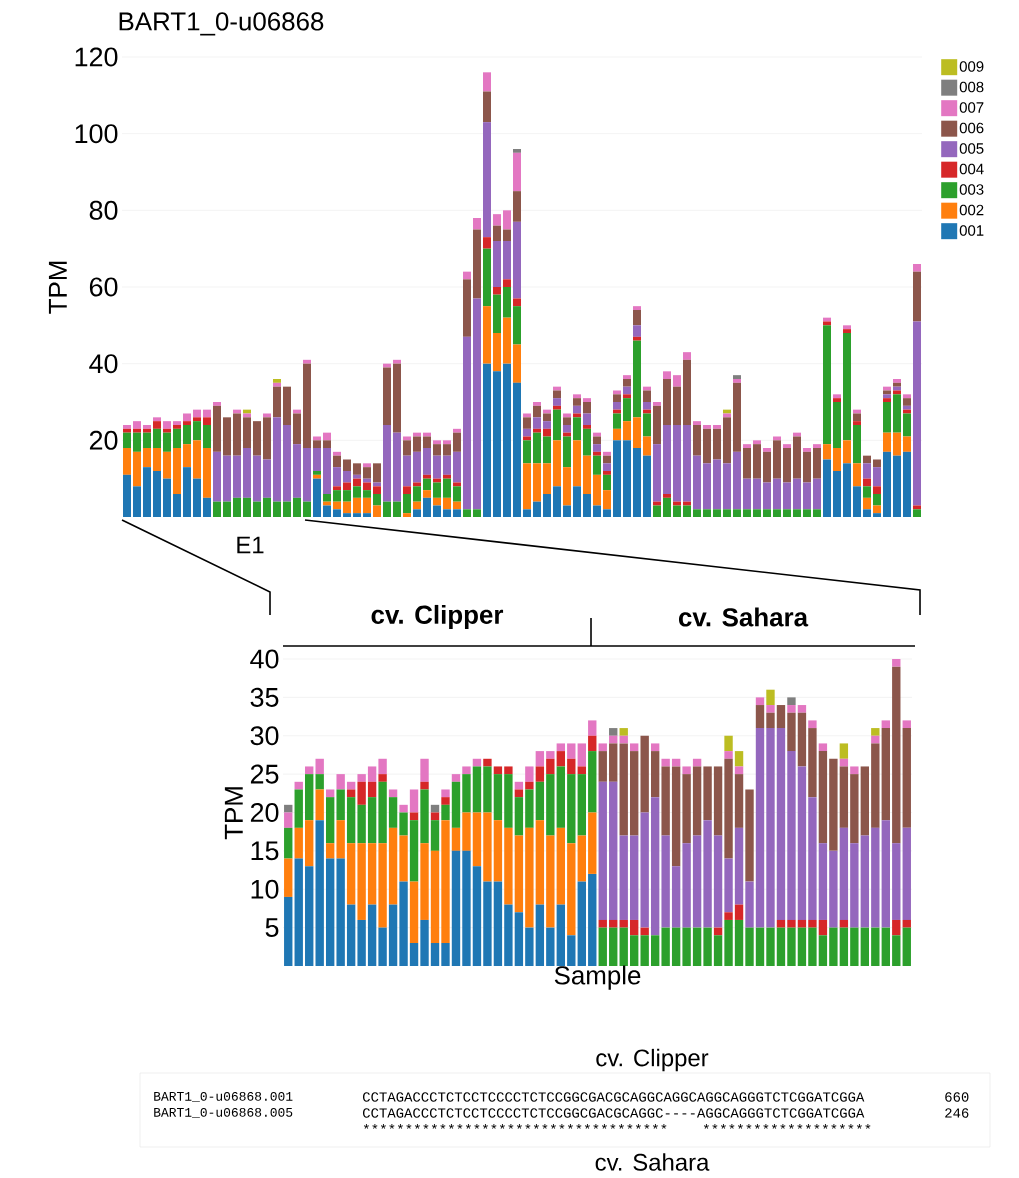 Image resolution: width=1019 pixels, height=1178 pixels. Describe the element at coordinates (971, 148) in the screenshot. I see `legend-label: 005` at that location.